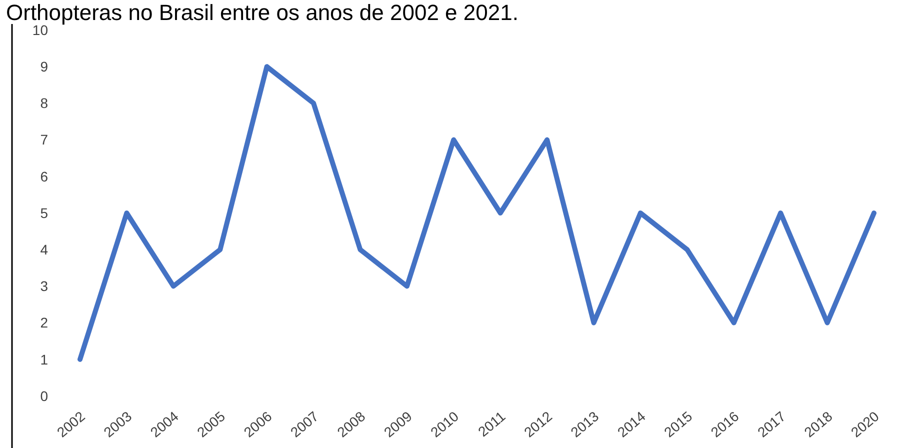 This screenshot has height=448, width=917. What do you see at coordinates (44, 359) in the screenshot?
I see `y-tick-label: 1` at bounding box center [44, 359].